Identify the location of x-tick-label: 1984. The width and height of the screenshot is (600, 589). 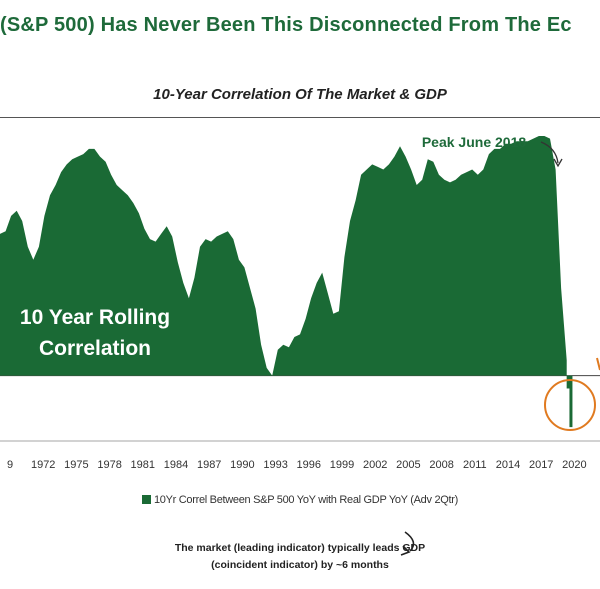
(176, 465).